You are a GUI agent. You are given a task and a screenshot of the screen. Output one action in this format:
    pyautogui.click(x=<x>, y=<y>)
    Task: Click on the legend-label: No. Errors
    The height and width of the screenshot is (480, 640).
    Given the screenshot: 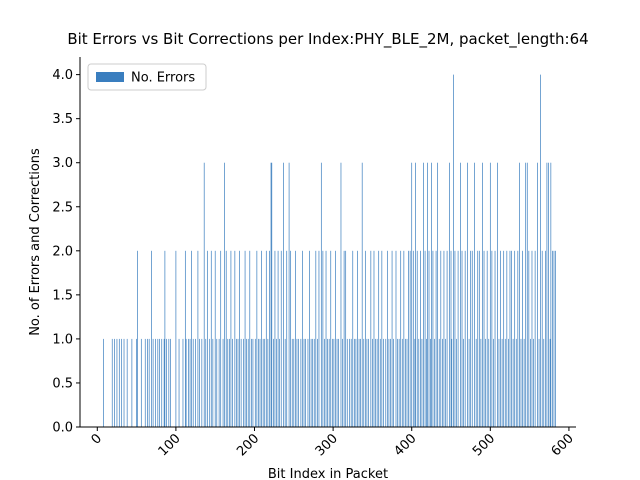 What is the action you would take?
    pyautogui.click(x=163, y=78)
    